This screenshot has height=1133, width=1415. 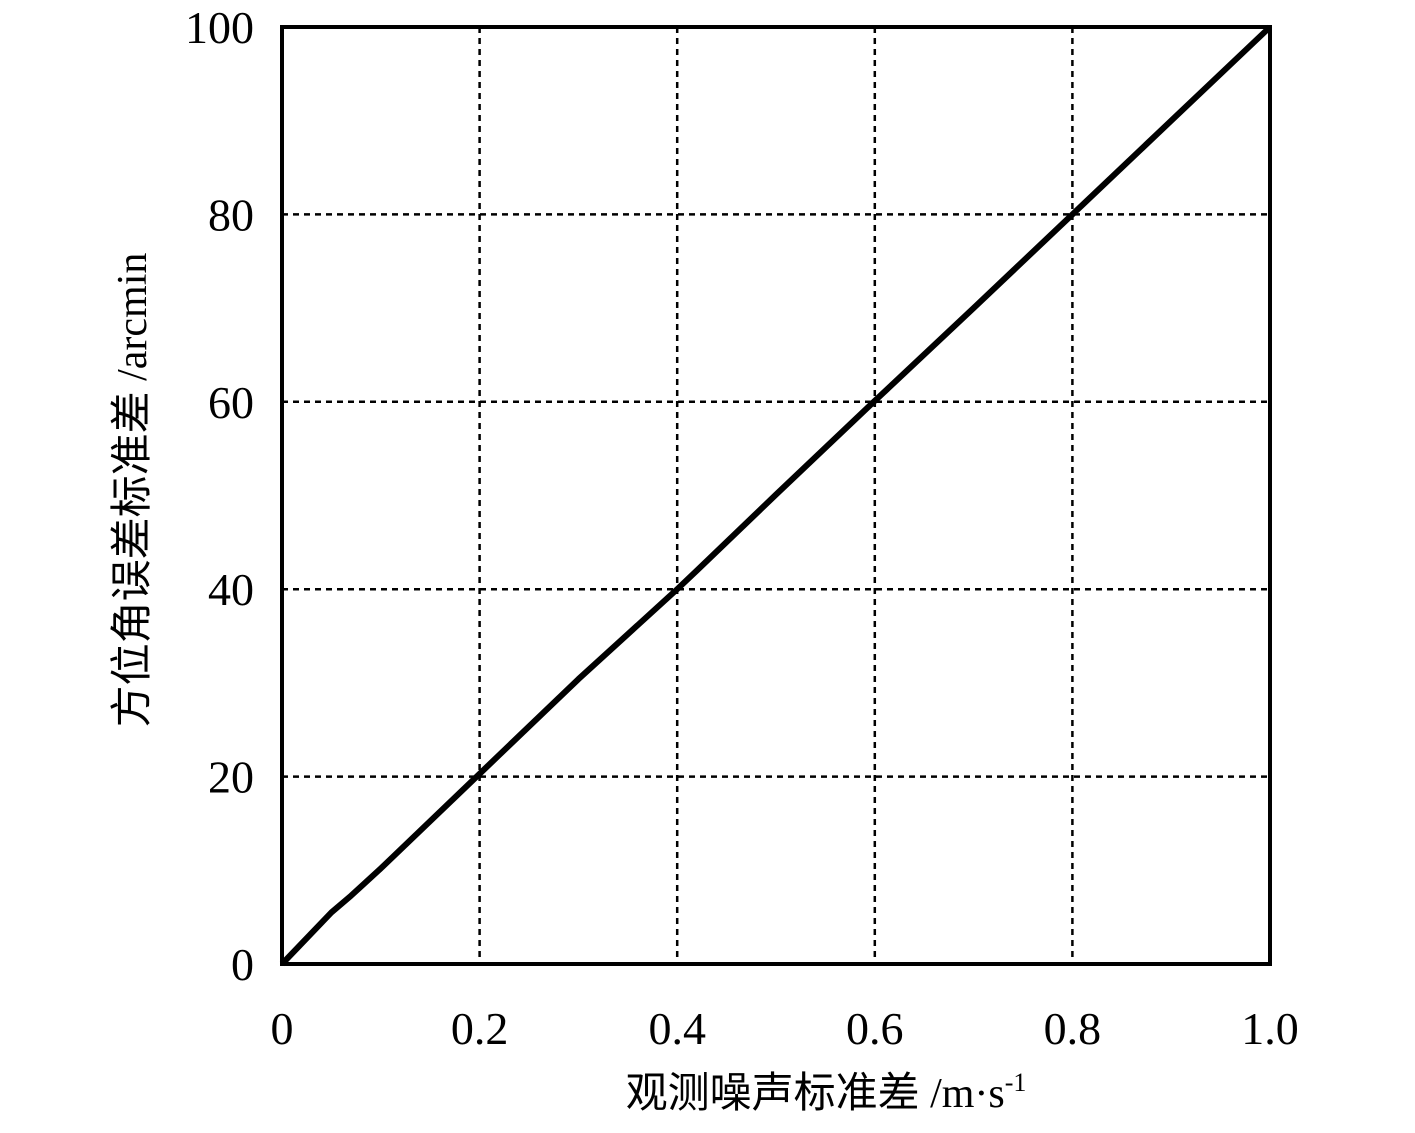 I want to click on x-tick-label: 0.4, so click(x=677, y=1028).